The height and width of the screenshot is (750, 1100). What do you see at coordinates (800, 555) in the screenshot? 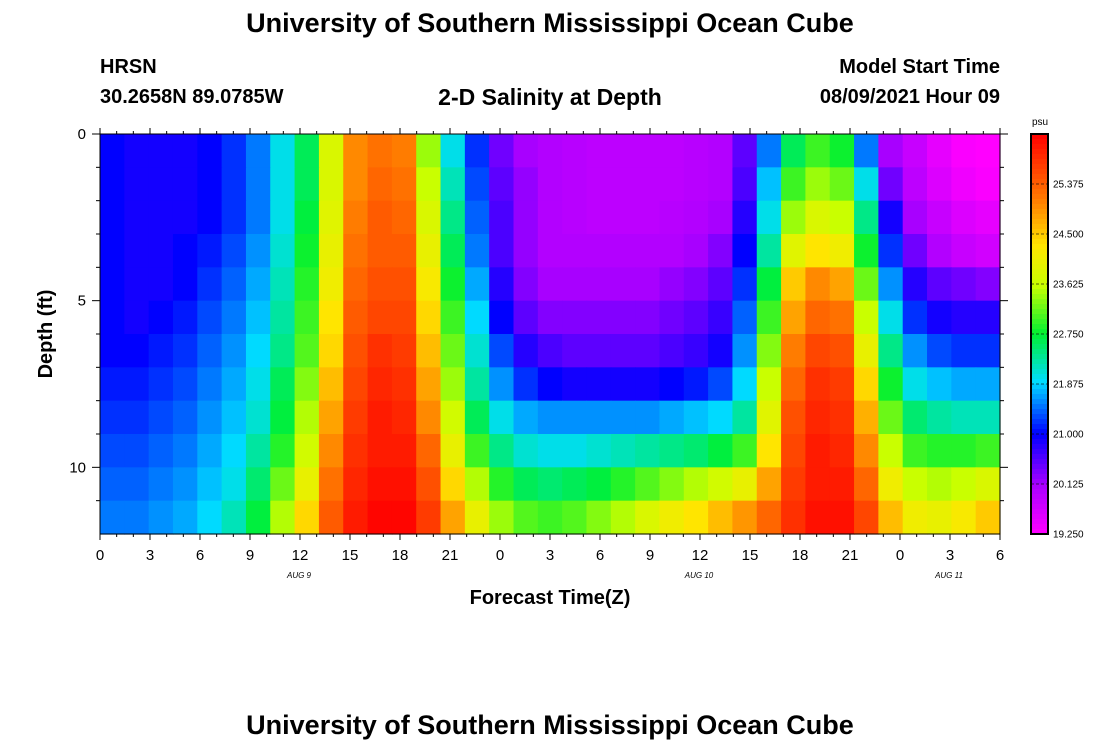
I see `x-tick-label: 18` at bounding box center [800, 555].